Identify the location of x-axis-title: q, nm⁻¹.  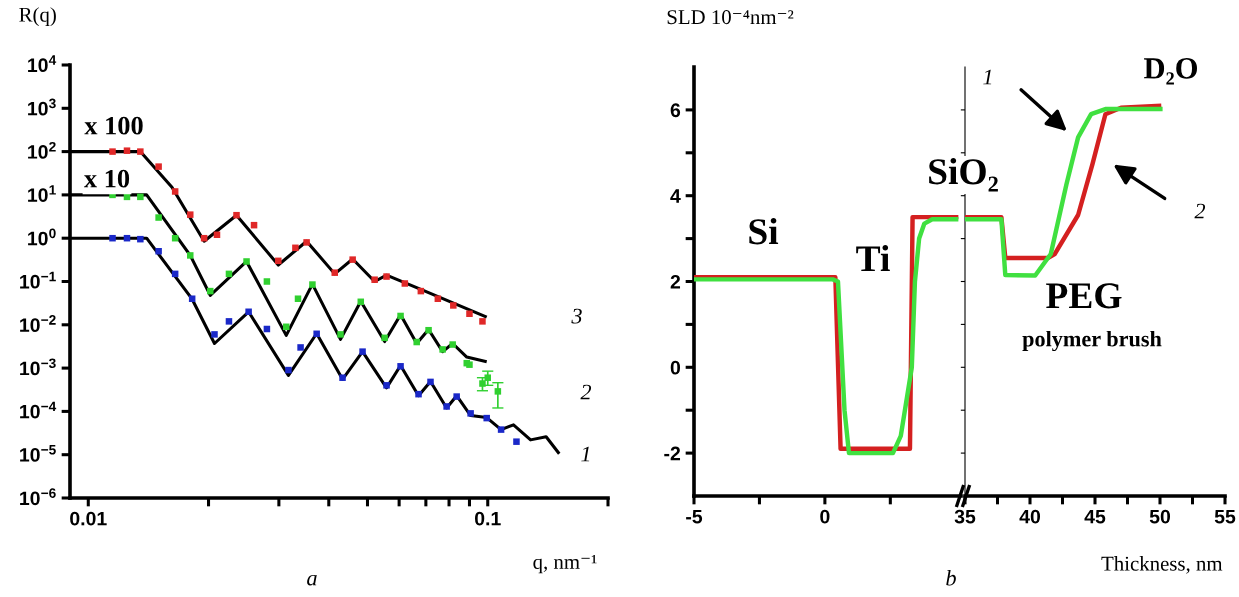
(565, 564).